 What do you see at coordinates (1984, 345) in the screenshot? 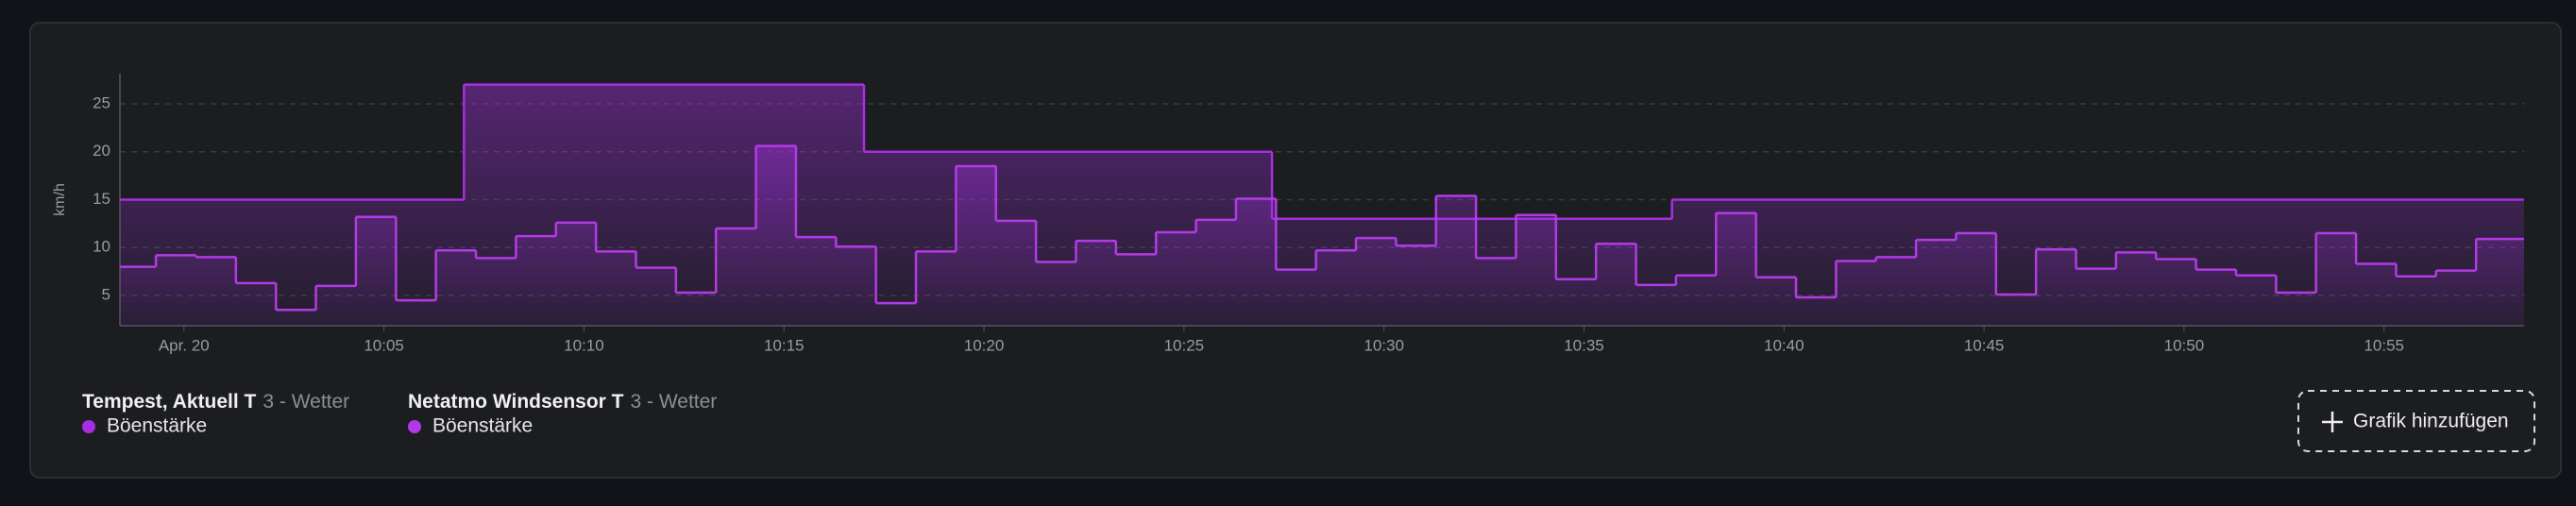
I see `x-tick-label: 10:45` at bounding box center [1984, 345].